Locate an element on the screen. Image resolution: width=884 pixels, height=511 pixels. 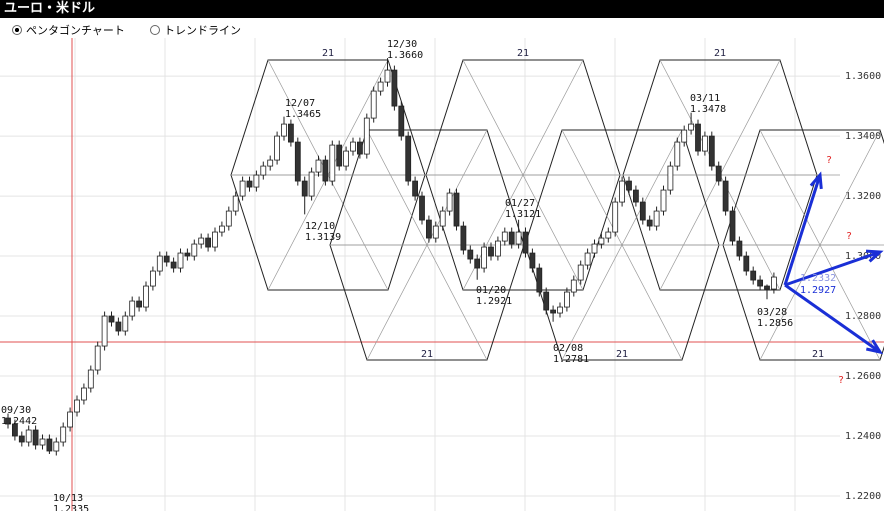
arrow-label: 1.2332 is located at coordinates (818, 278).